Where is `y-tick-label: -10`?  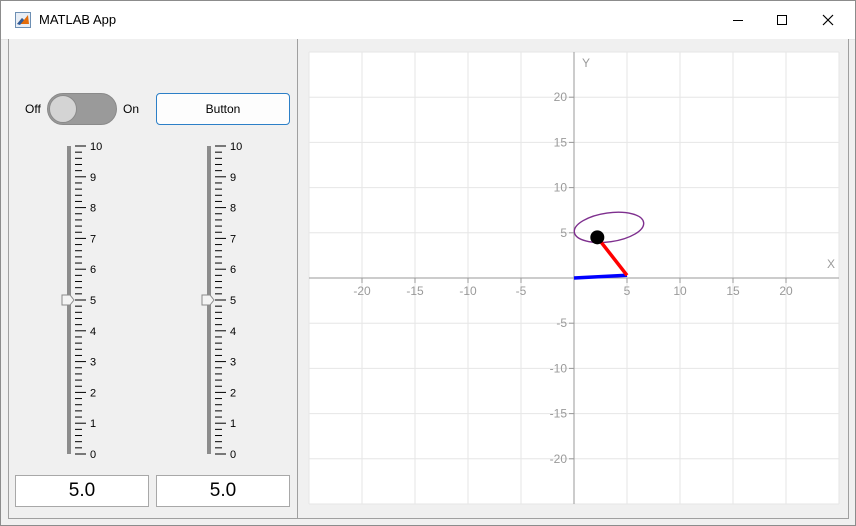
y-tick-label: -10 is located at coordinates (559, 368).